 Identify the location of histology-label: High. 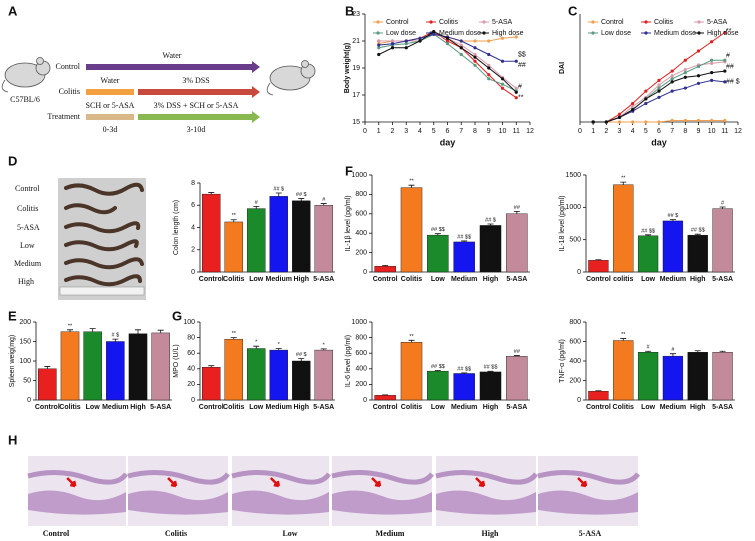
(490, 533).